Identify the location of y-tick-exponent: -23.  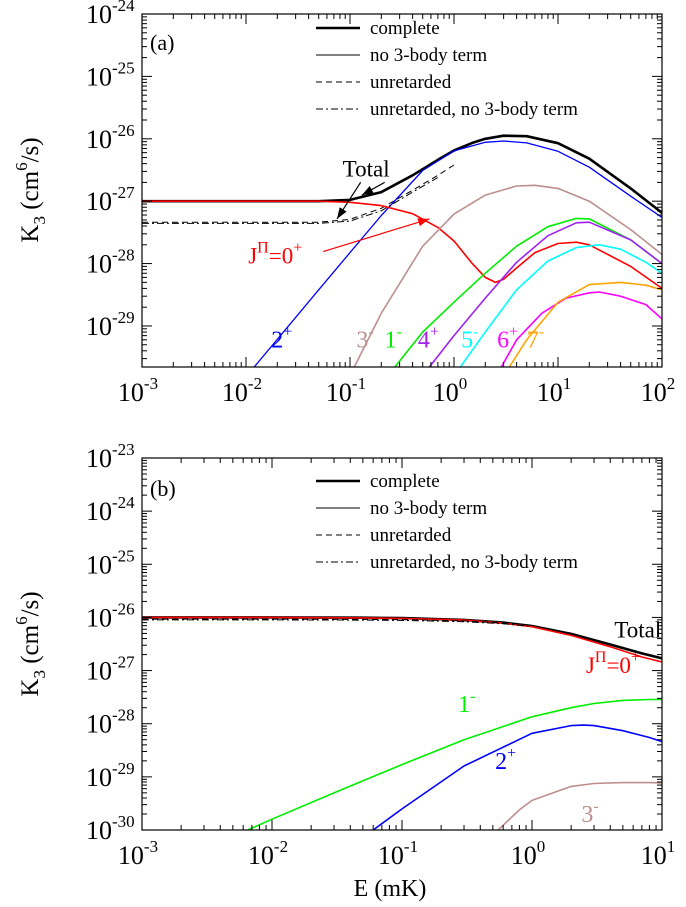
(123, 449).